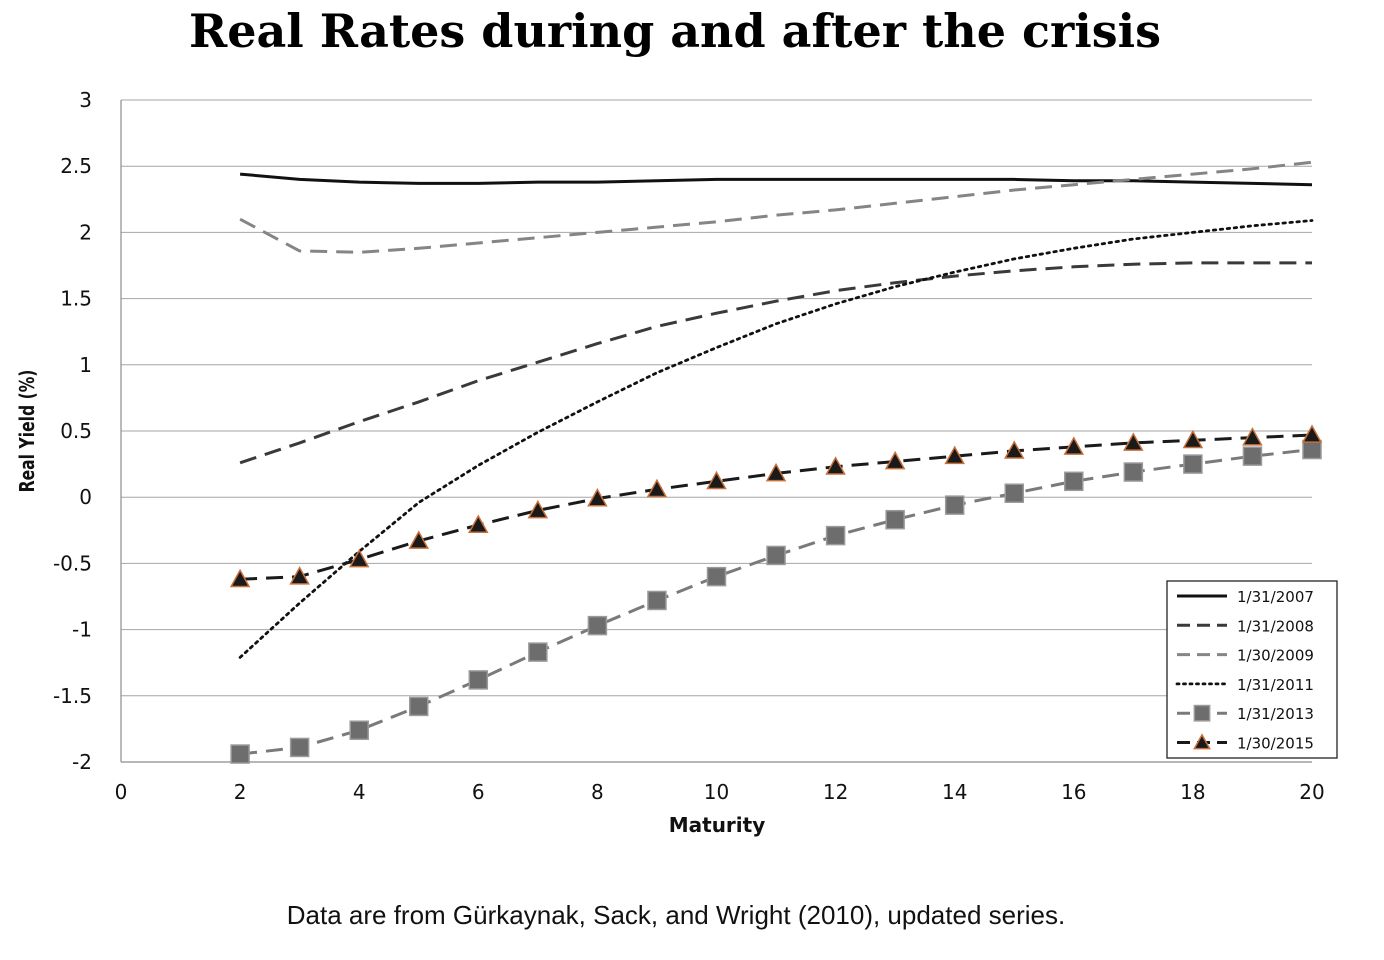 This screenshot has height=960, width=1384. I want to click on x-tick-label: 8, so click(597, 792).